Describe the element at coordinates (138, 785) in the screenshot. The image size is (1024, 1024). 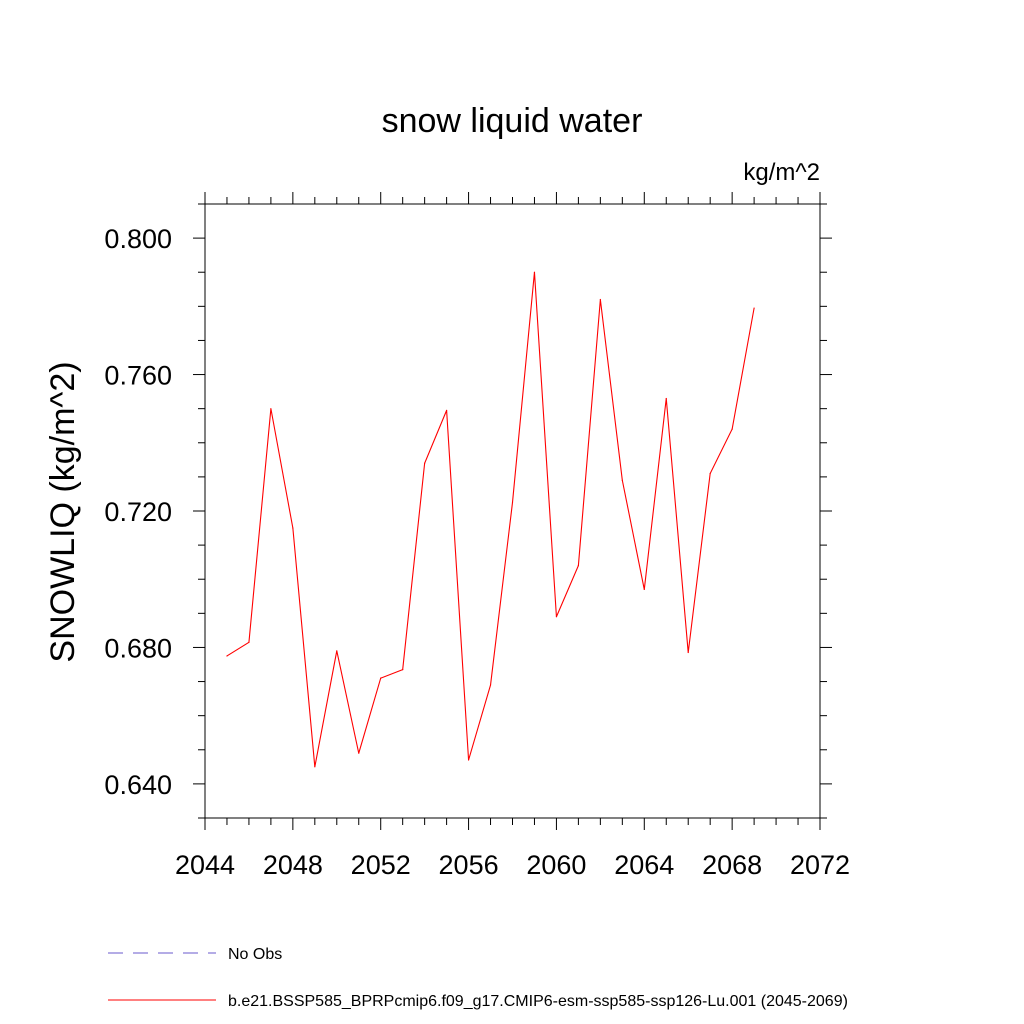
I see `y-tick-label: 0.640` at that location.